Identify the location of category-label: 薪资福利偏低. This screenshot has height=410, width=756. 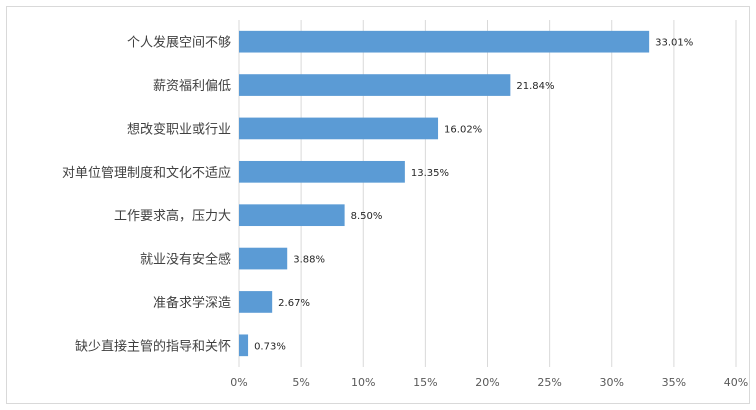
(192, 86).